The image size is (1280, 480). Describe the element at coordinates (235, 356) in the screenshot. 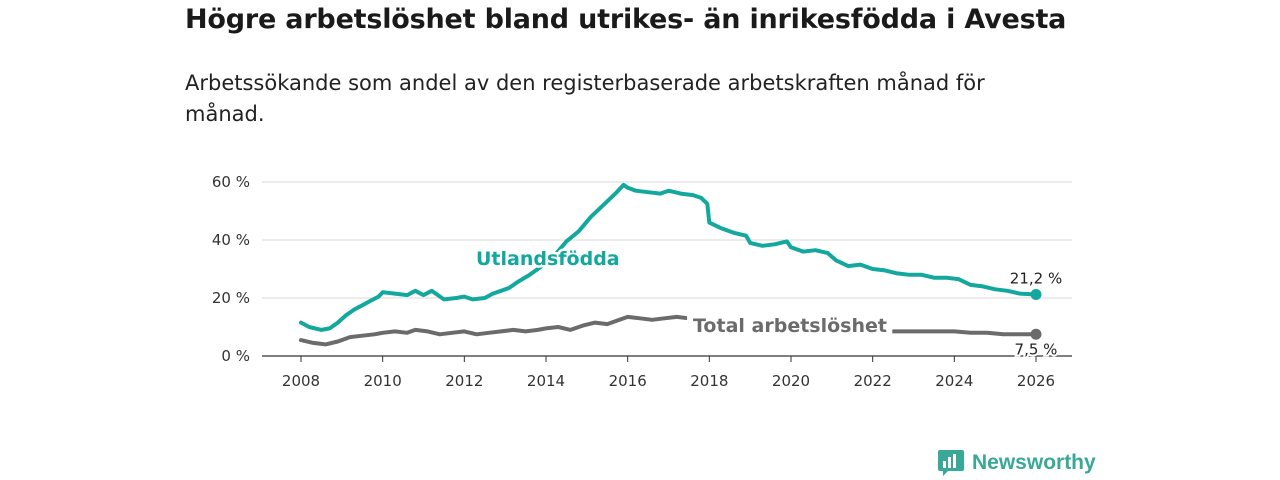

I see `y-tick-label: 0 %` at that location.